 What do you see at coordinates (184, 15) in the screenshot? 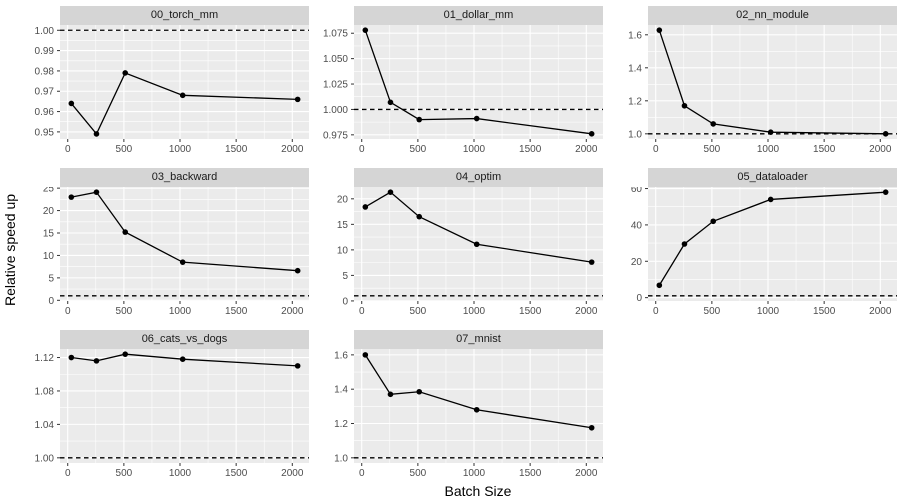
I see `facet-title: 00_torch_mm` at bounding box center [184, 15].